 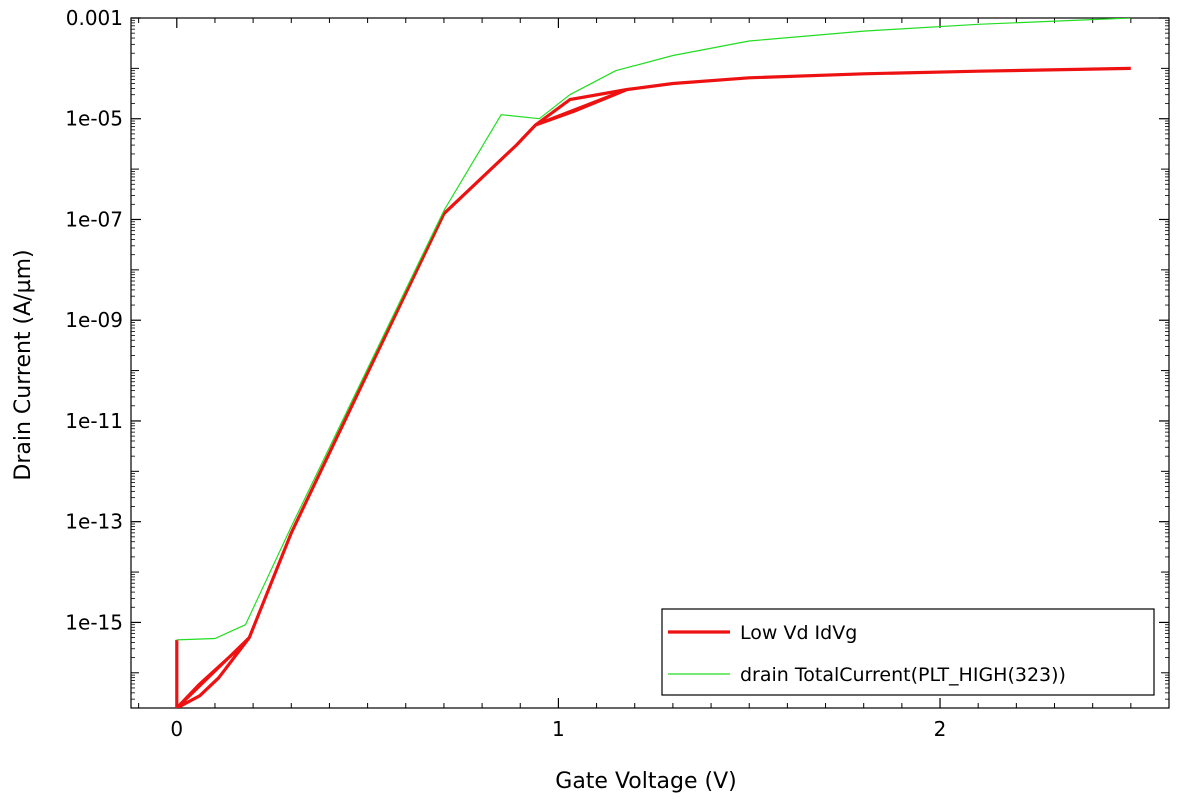 I want to click on legend-box, so click(x=908, y=652).